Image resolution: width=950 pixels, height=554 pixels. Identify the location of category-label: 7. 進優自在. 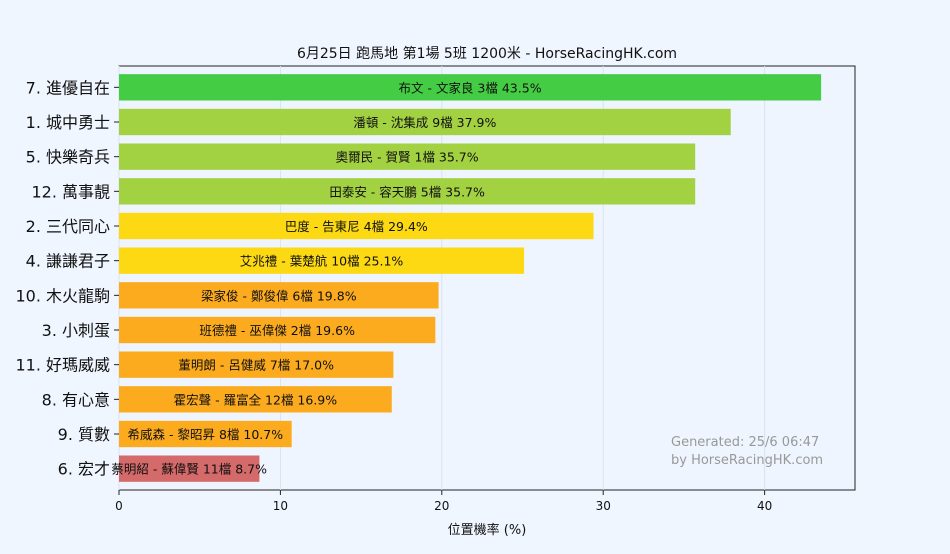
(68, 87).